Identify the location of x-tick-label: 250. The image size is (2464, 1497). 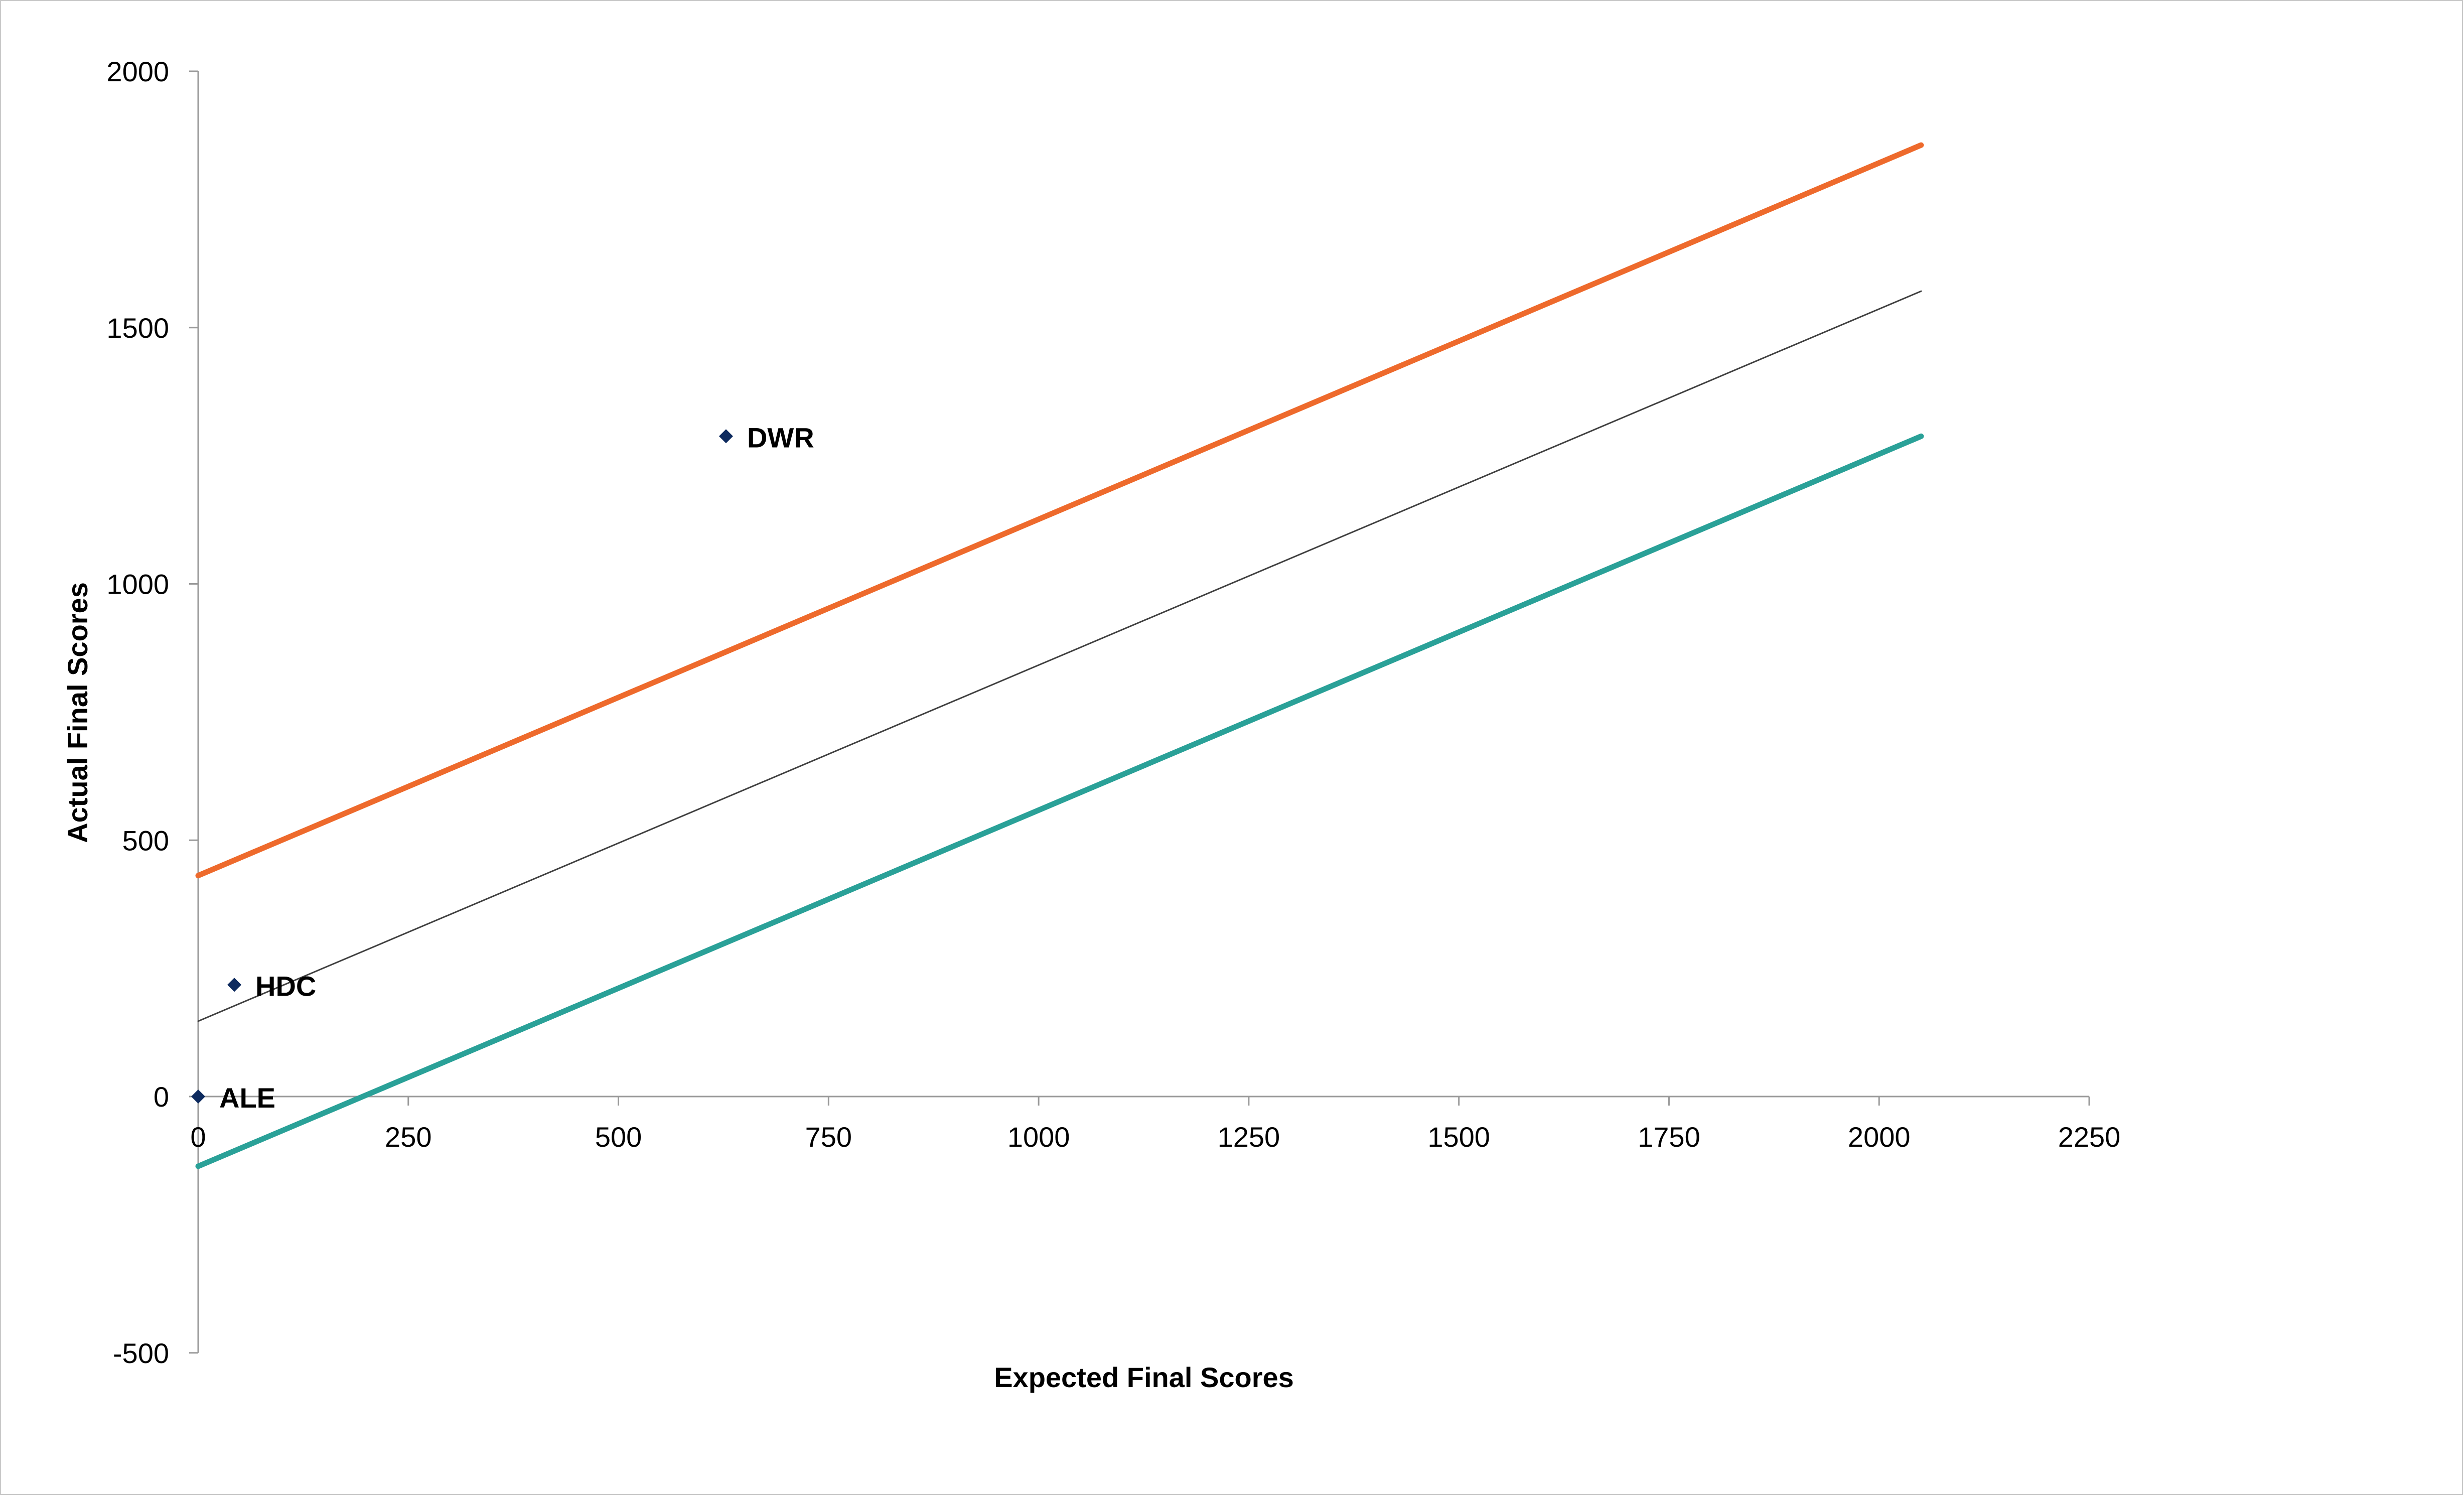
(408, 1137).